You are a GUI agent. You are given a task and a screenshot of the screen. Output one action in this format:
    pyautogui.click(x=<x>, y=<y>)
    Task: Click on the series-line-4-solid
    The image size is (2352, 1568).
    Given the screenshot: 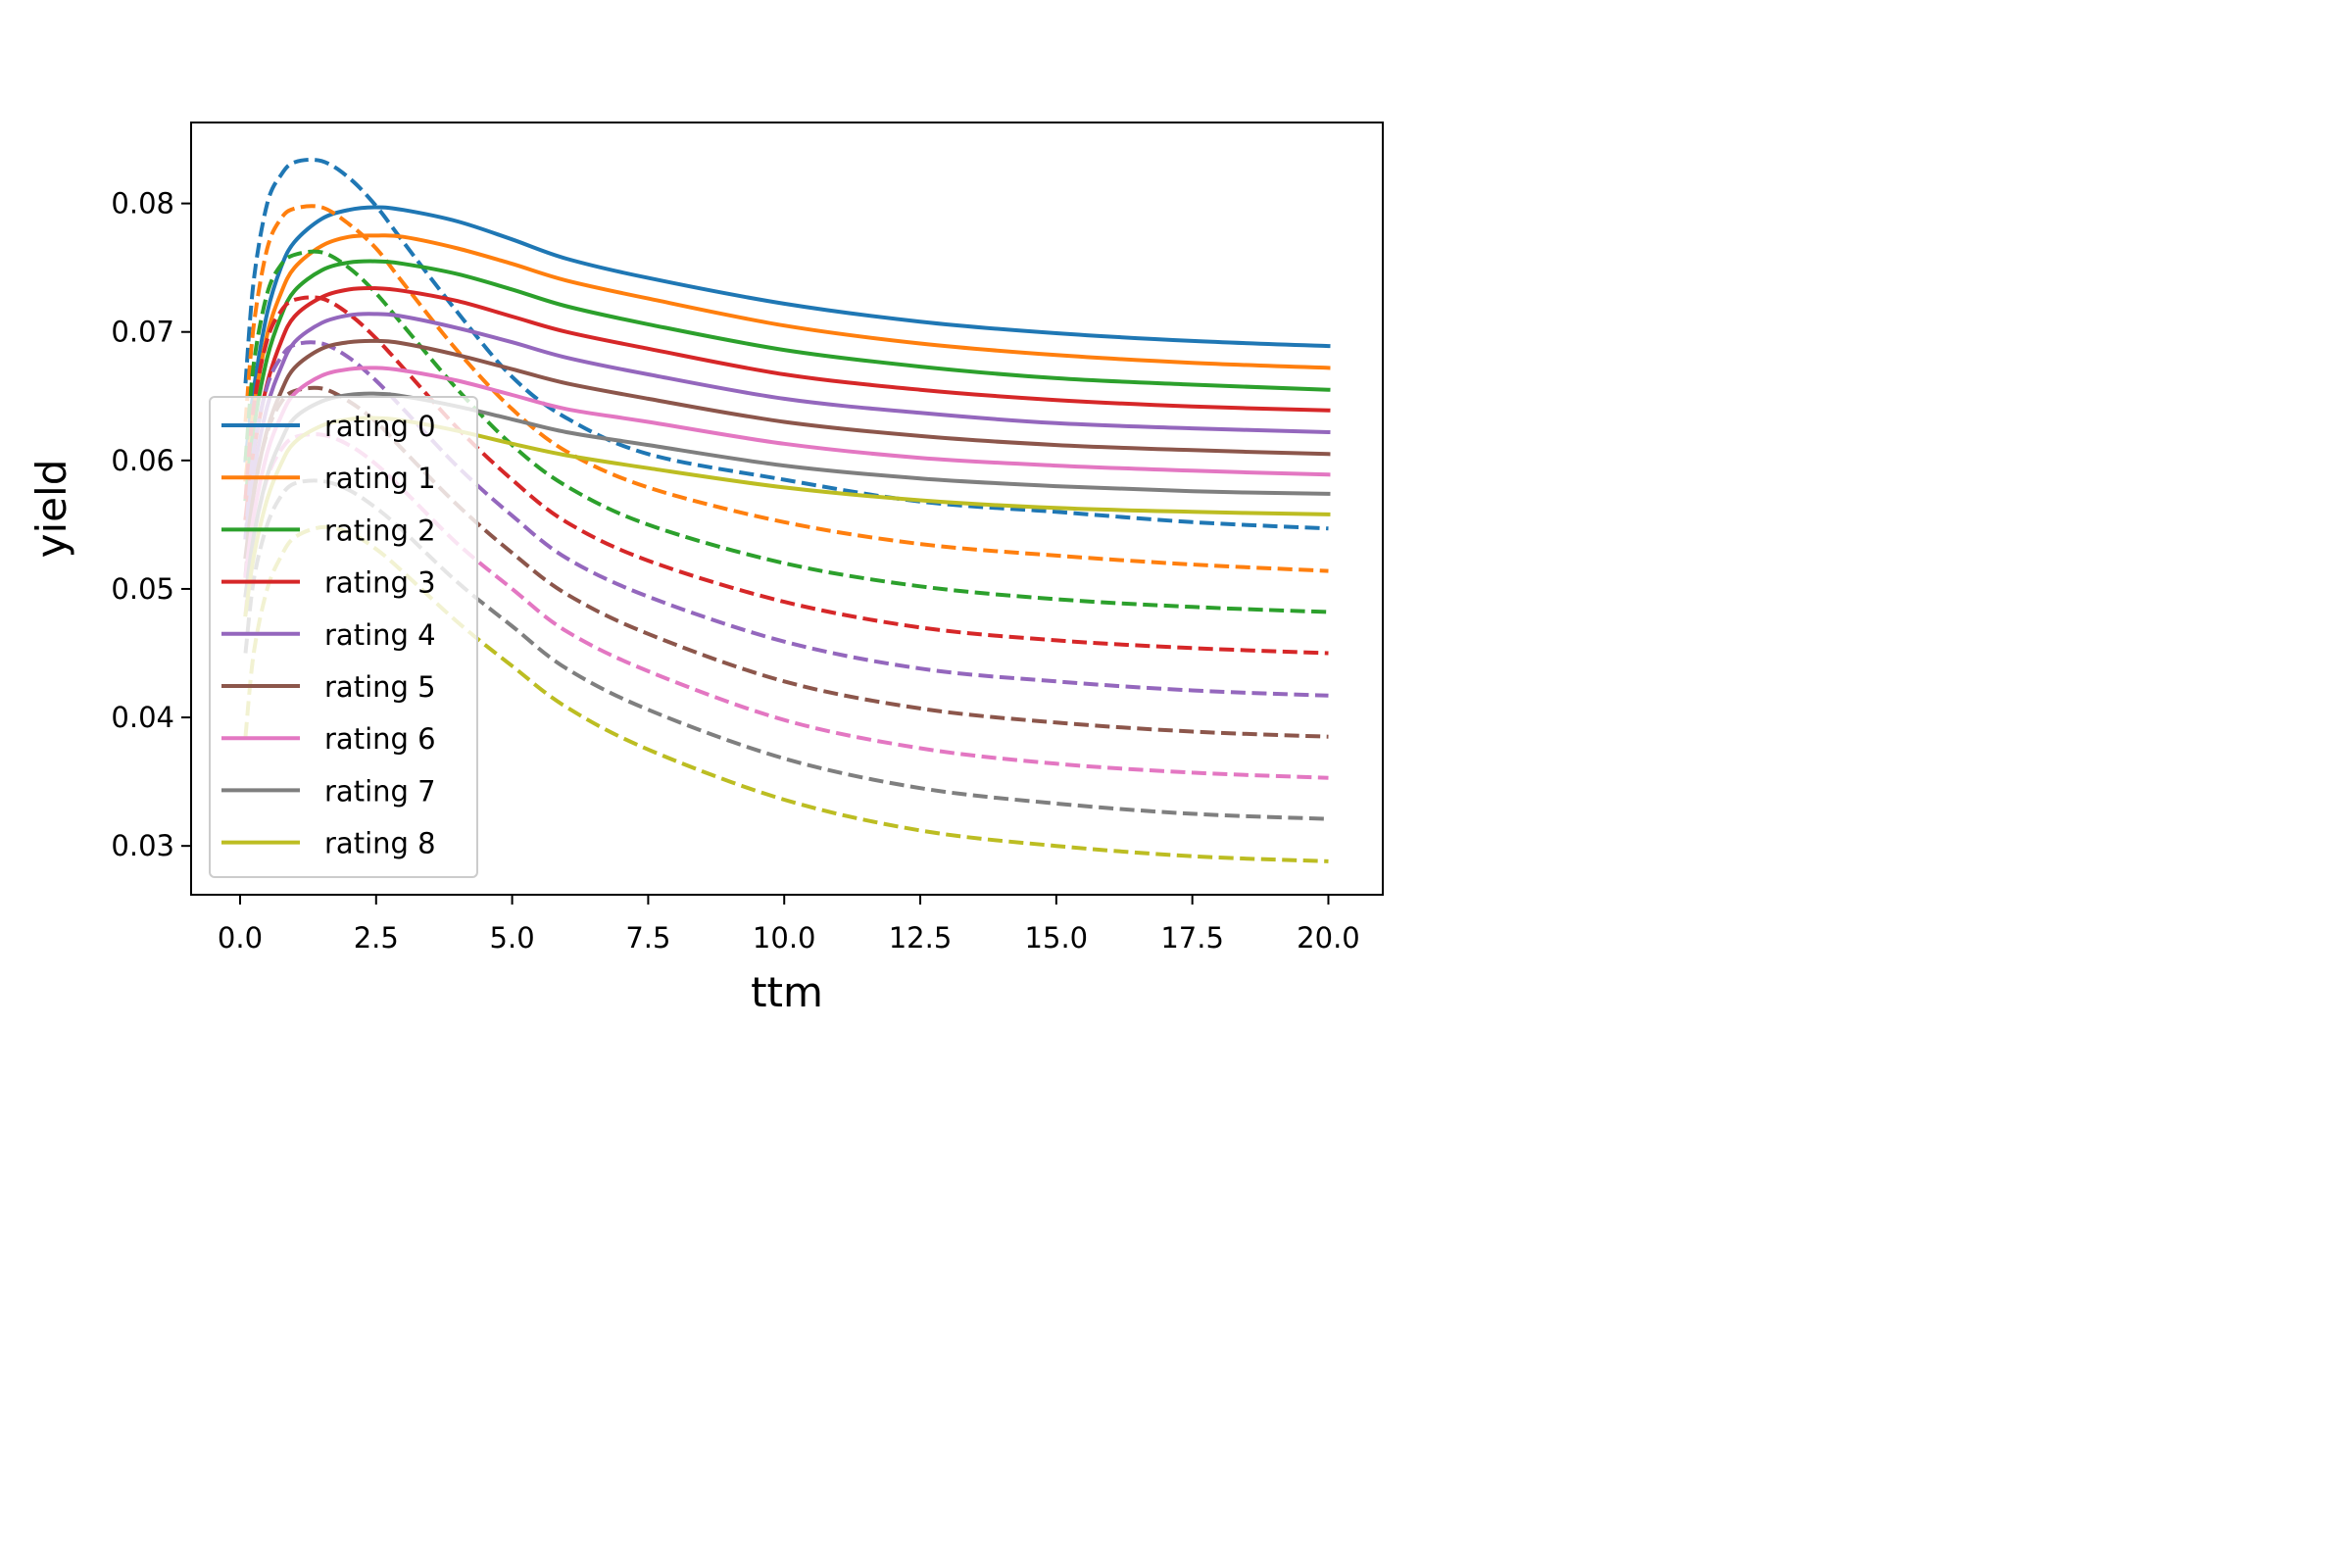 What is the action you would take?
    pyautogui.click(x=787, y=380)
    